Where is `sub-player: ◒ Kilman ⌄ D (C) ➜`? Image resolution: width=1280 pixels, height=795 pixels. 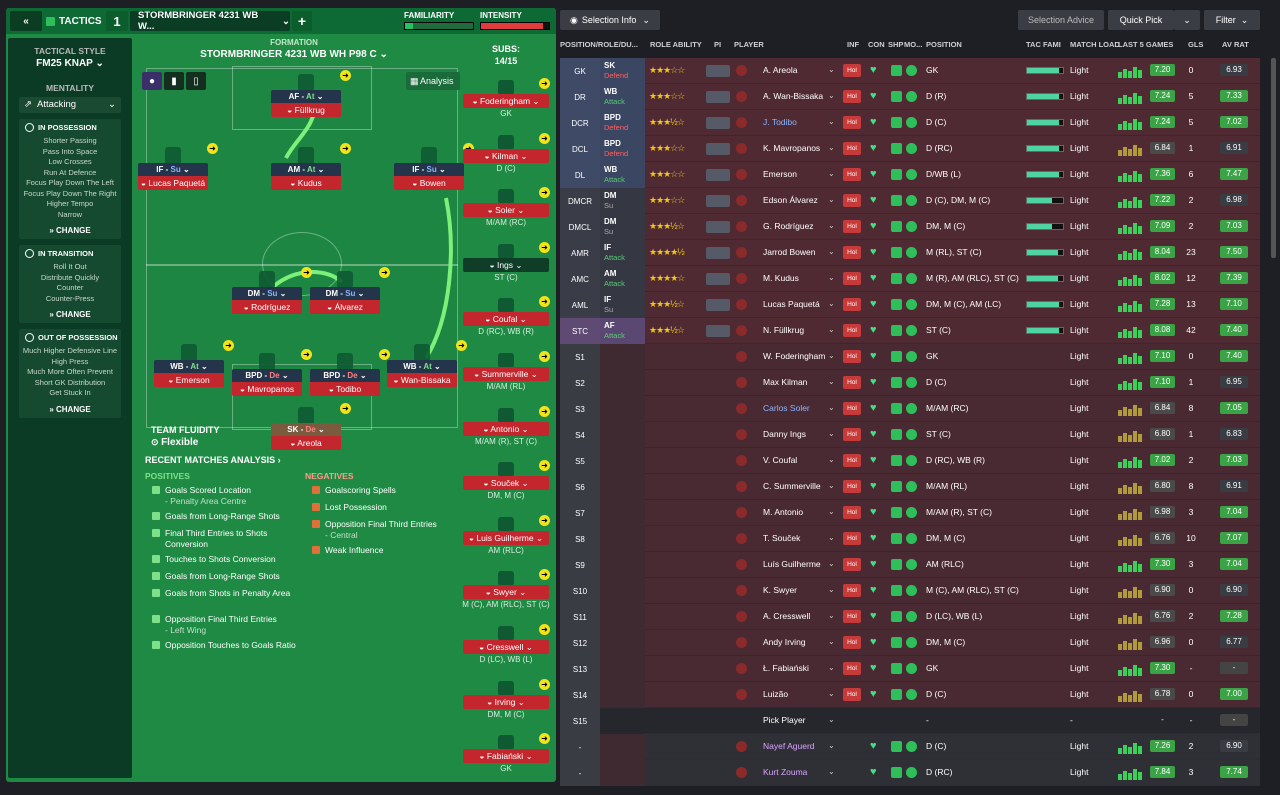 sub-player: ◒ Kilman ⌄ D (C) ➜ is located at coordinates (506, 153).